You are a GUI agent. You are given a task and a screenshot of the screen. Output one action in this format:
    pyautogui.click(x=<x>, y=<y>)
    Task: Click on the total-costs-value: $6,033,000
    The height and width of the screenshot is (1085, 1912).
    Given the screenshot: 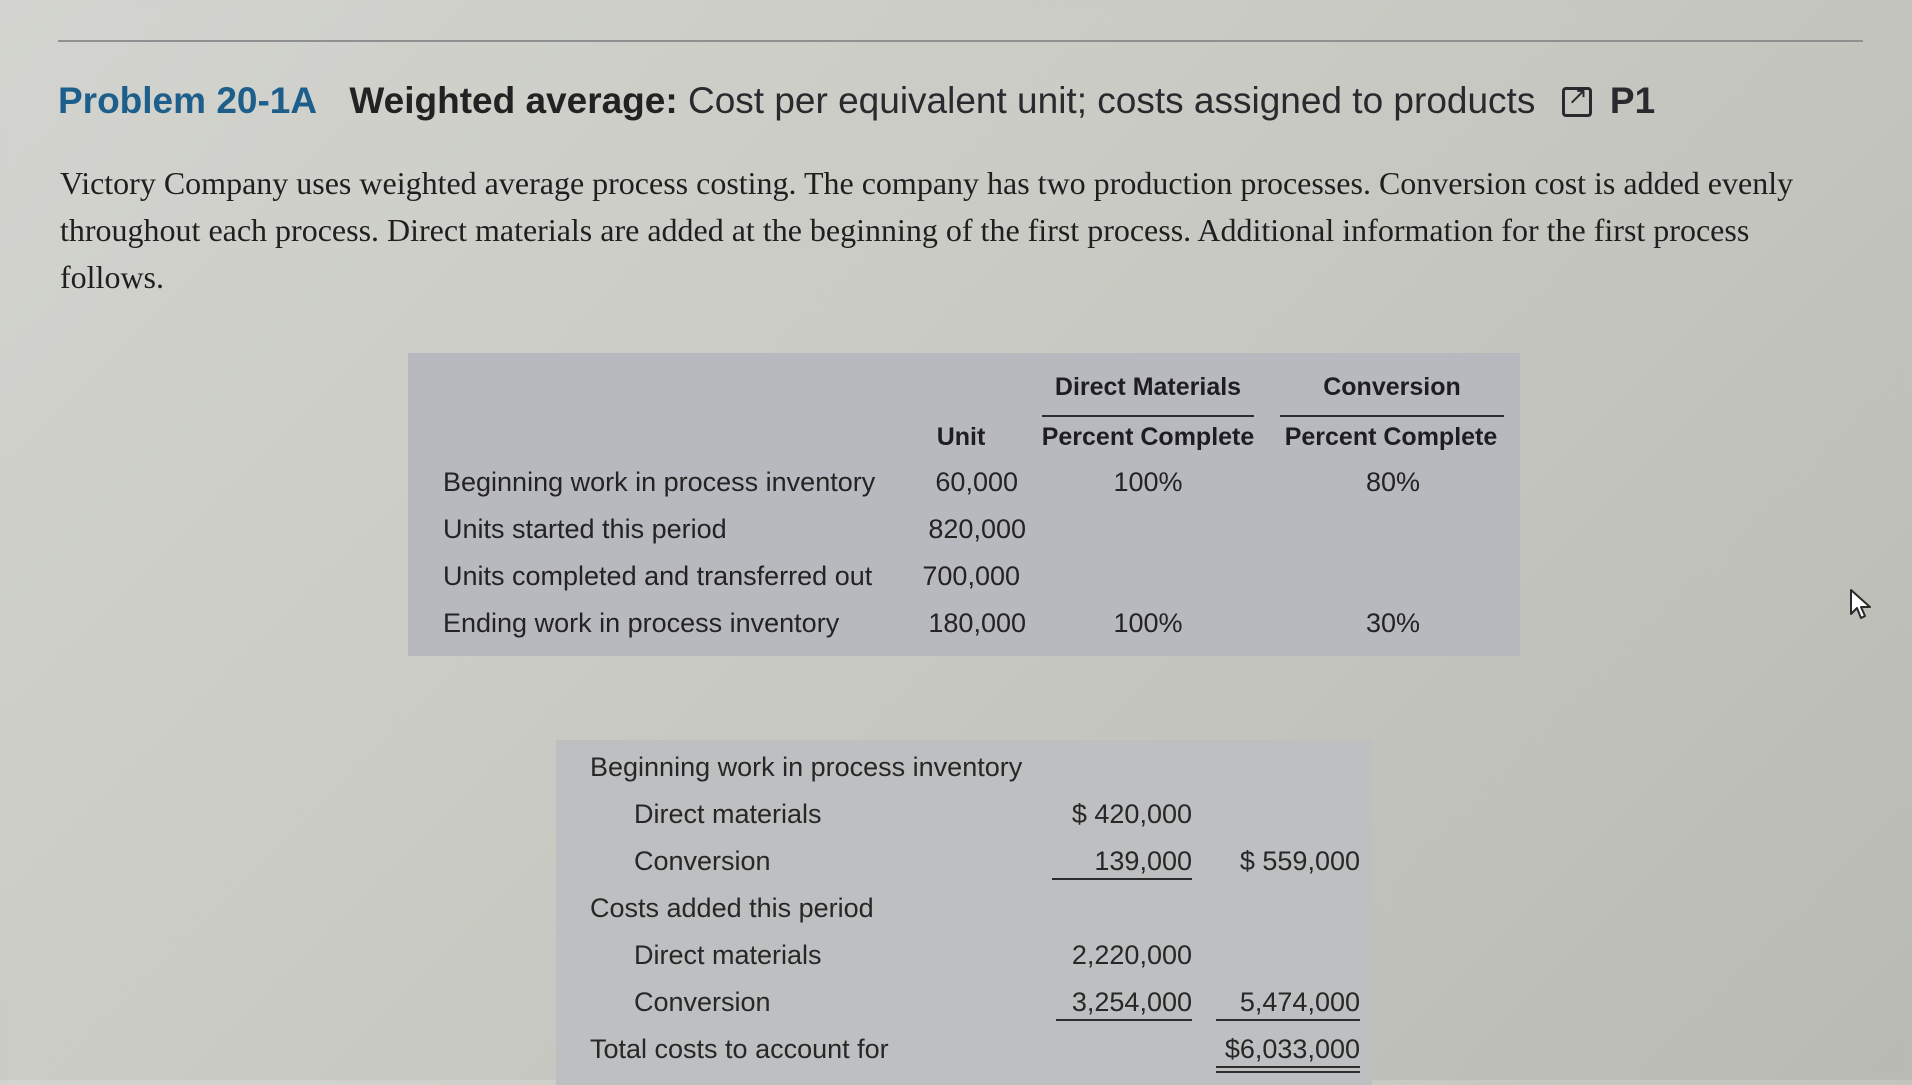 What is the action you would take?
    pyautogui.click(x=1292, y=1049)
    